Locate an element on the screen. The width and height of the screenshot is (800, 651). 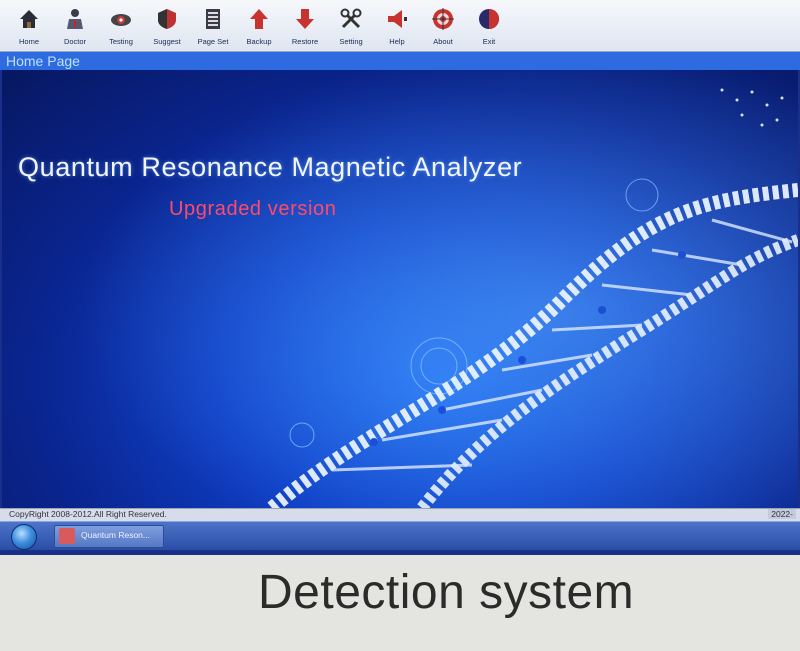
help-label: Help is located at coordinates (397, 41).